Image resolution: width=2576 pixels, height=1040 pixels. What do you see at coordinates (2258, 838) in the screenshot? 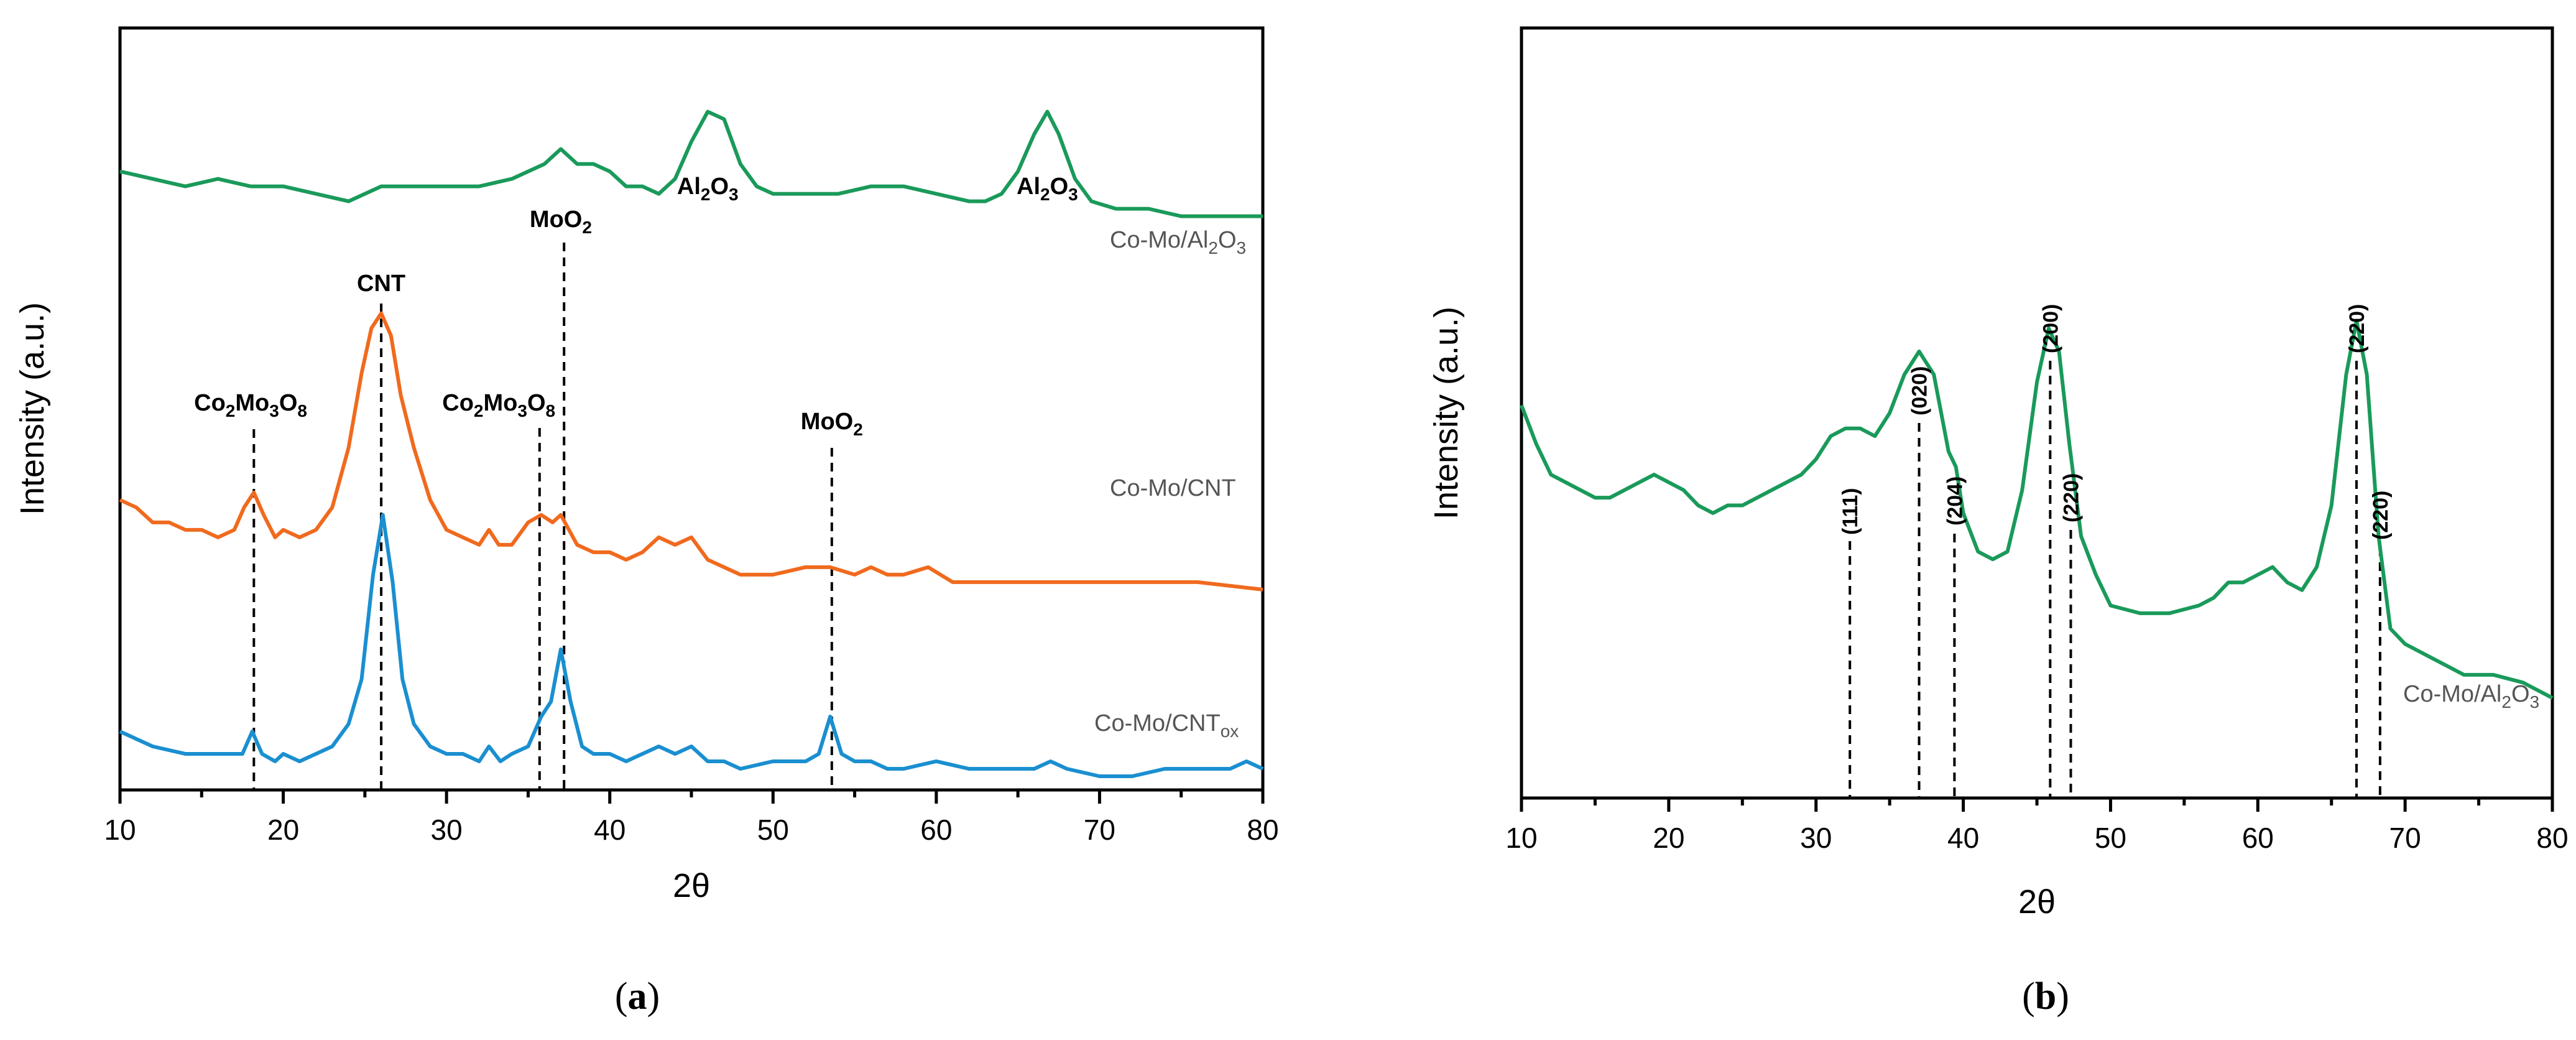
I see `panel-b-x-tick-label: 60` at bounding box center [2258, 838].